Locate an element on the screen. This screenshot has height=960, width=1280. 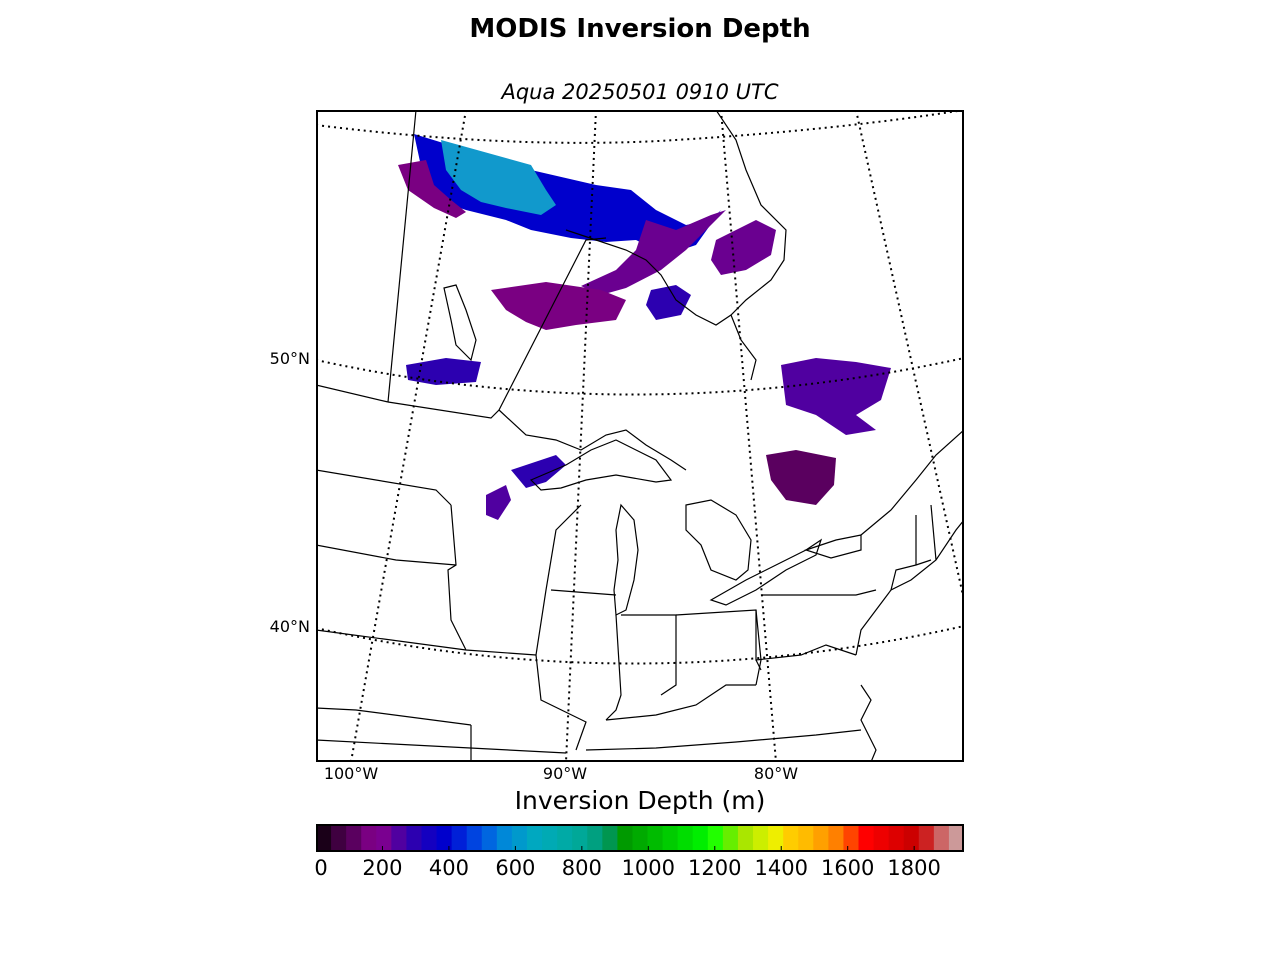
chart-subtitle: Aqua 20250501 0910 UTC is located at coordinates (640, 92).